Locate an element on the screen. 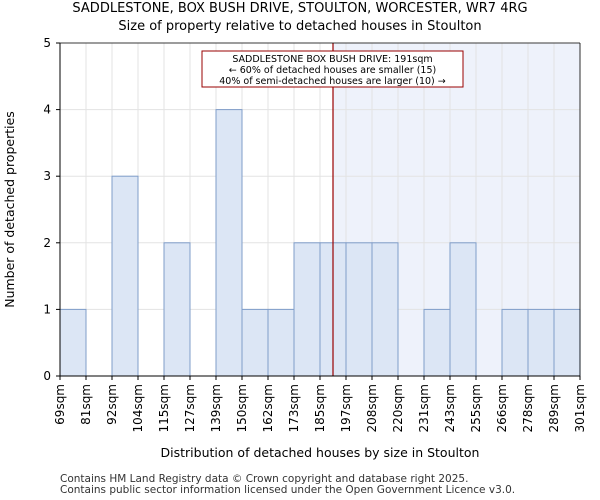  x-tick-label: 208sqm is located at coordinates (372, 408).